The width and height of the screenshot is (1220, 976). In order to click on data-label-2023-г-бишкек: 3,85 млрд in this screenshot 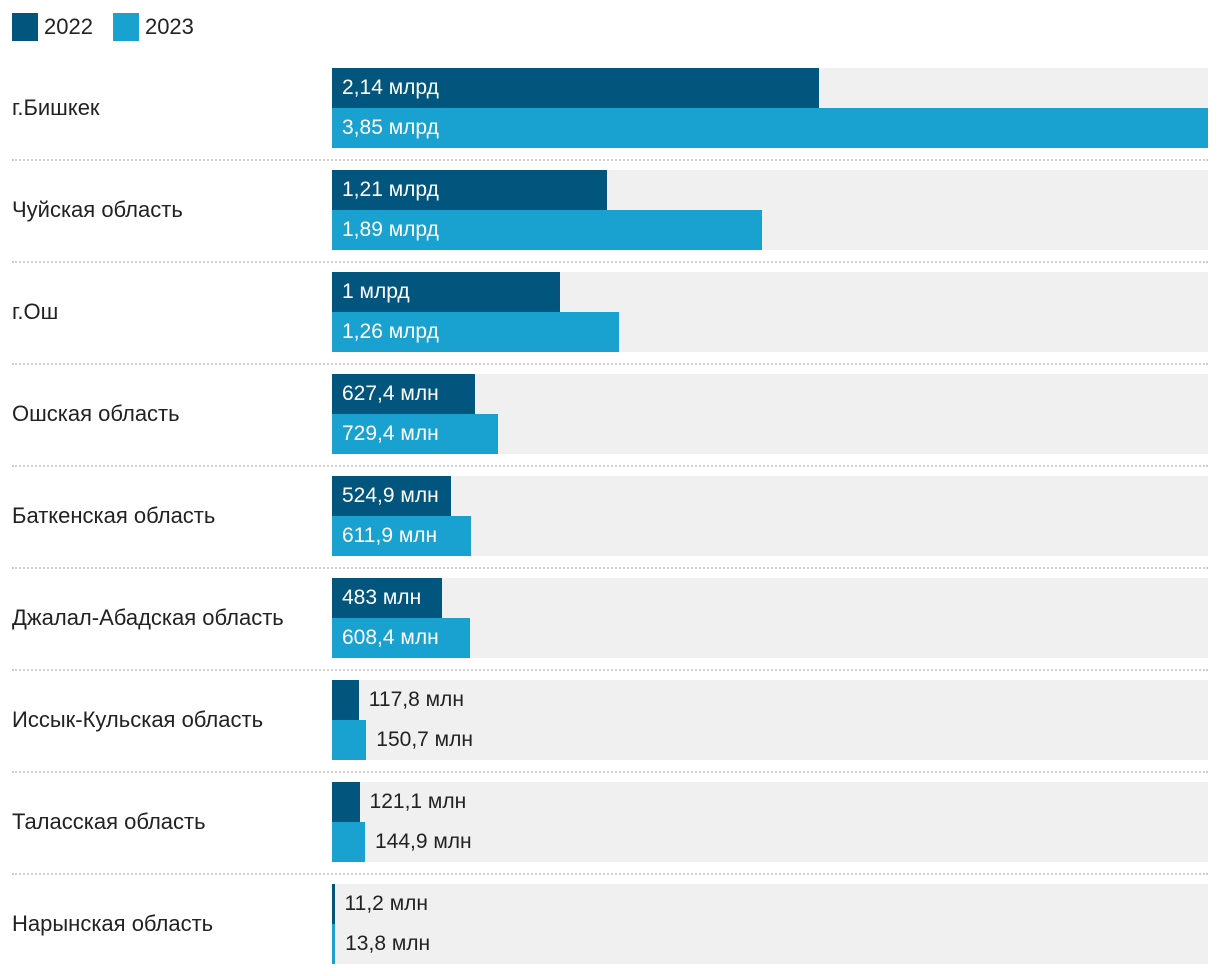, I will do `click(390, 127)`.